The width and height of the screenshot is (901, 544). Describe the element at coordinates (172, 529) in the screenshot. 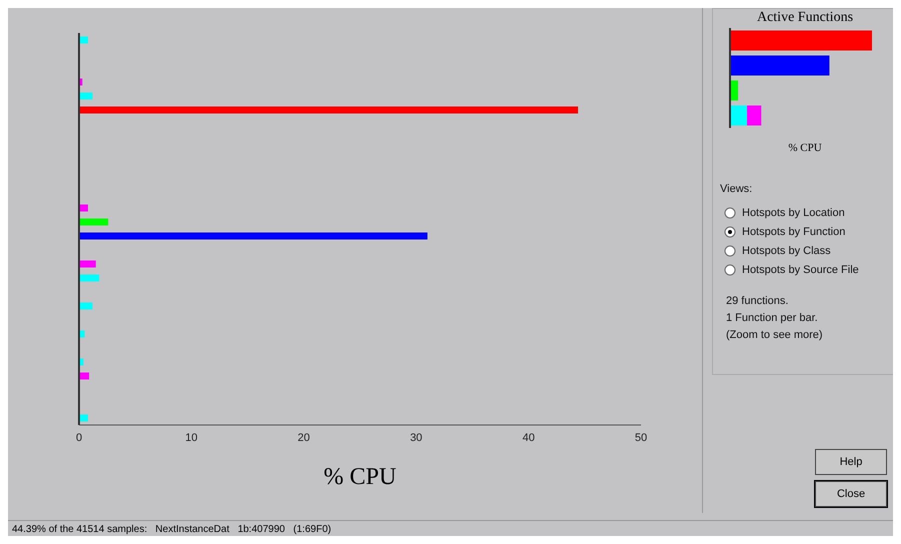

I see `text: 44.39% of the 41514 samples: NextInstanceDat 1b:407990 (1:69F0)` at that location.